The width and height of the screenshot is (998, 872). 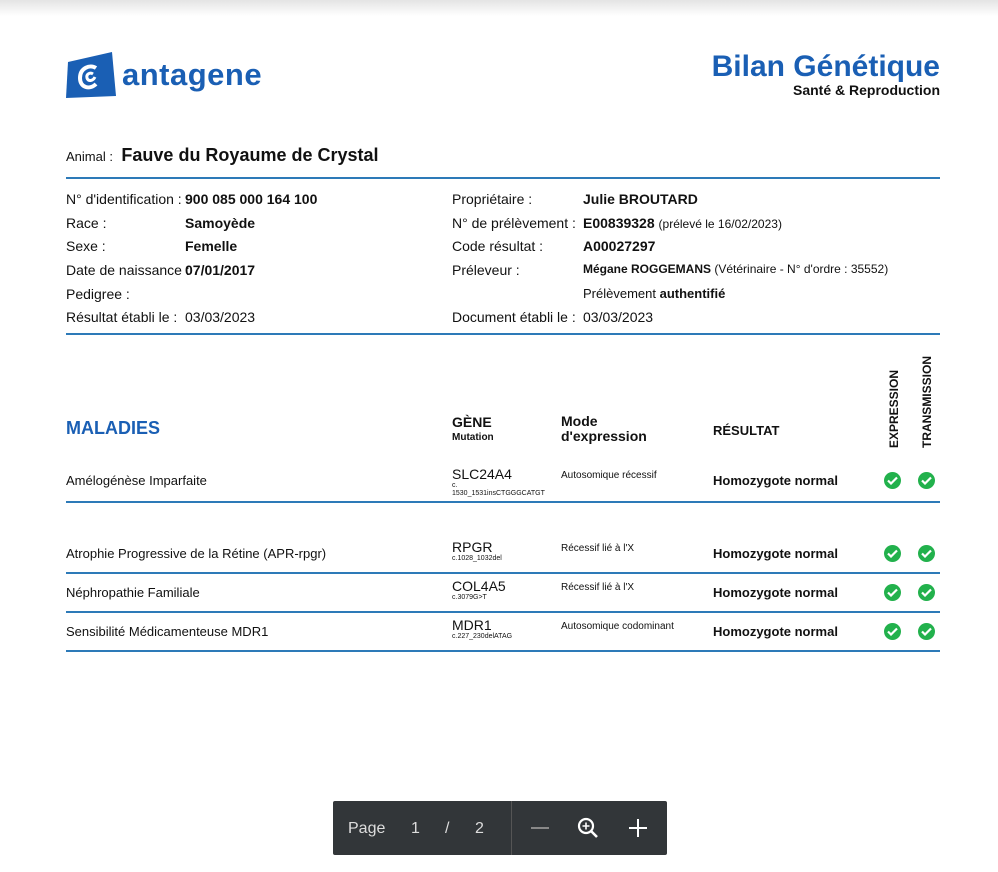 What do you see at coordinates (511, 828) in the screenshot?
I see `toolbar-divider` at bounding box center [511, 828].